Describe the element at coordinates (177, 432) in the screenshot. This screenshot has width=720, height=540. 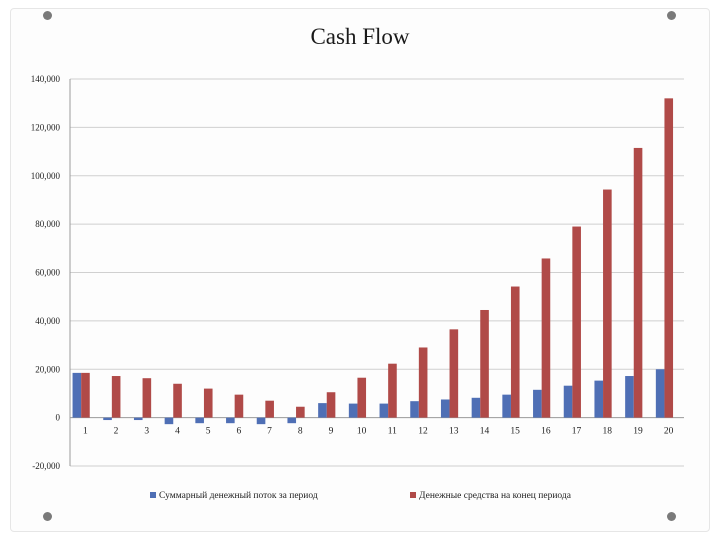
I see `x-category-label: 4` at that location.